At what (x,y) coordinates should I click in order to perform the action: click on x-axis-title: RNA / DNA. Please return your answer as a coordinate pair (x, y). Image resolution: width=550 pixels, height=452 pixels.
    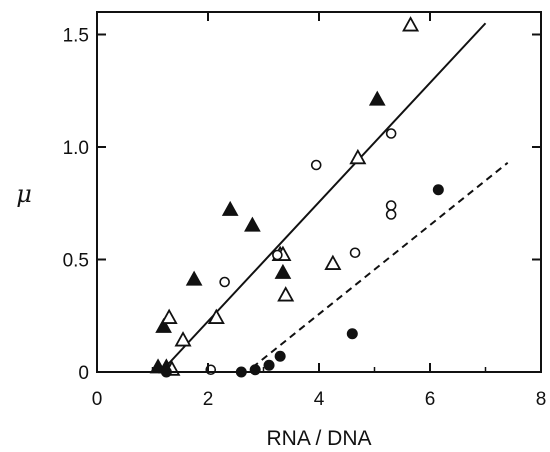
    Looking at the image, I should click on (318, 438).